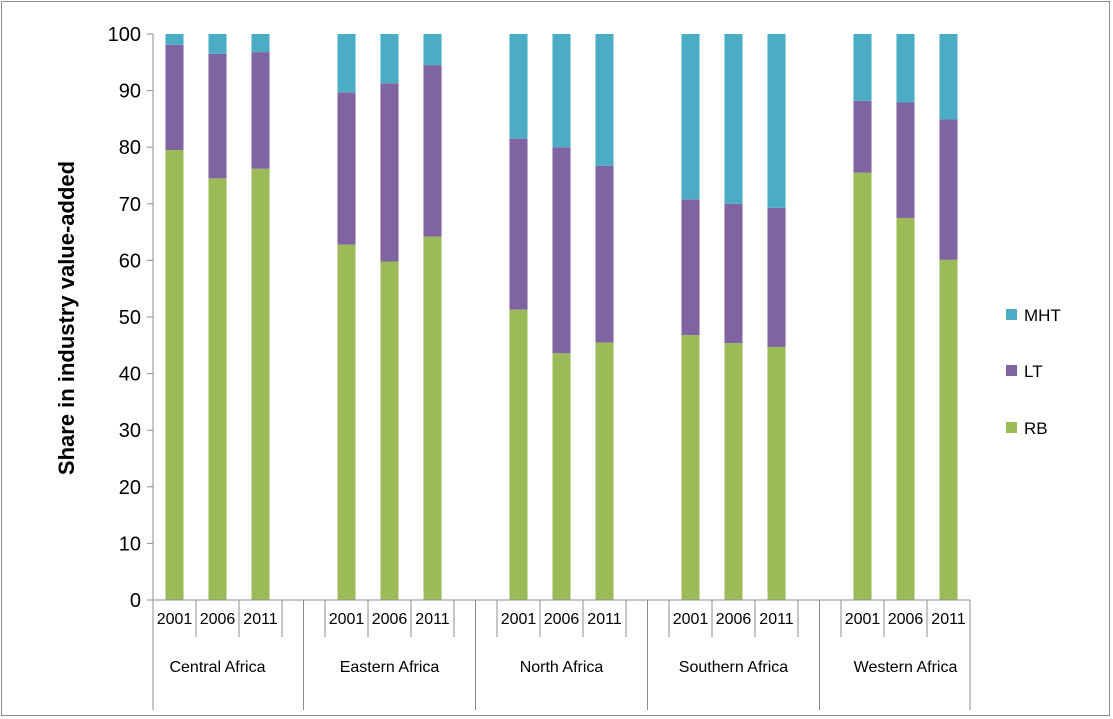  I want to click on y-tick-label: 30, so click(130, 431).